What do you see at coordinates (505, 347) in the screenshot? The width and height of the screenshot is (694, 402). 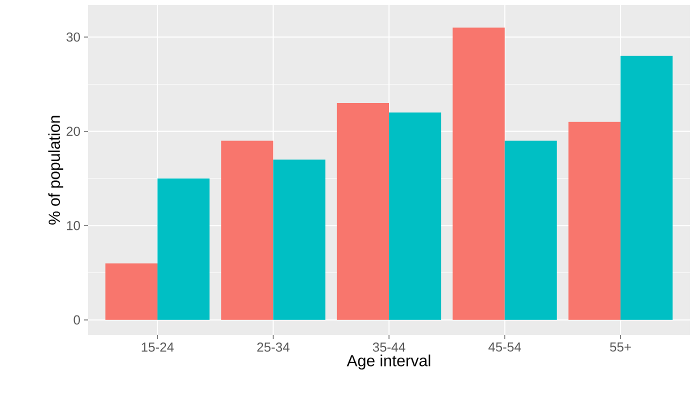 I see `x-tick-label: 45-54` at bounding box center [505, 347].